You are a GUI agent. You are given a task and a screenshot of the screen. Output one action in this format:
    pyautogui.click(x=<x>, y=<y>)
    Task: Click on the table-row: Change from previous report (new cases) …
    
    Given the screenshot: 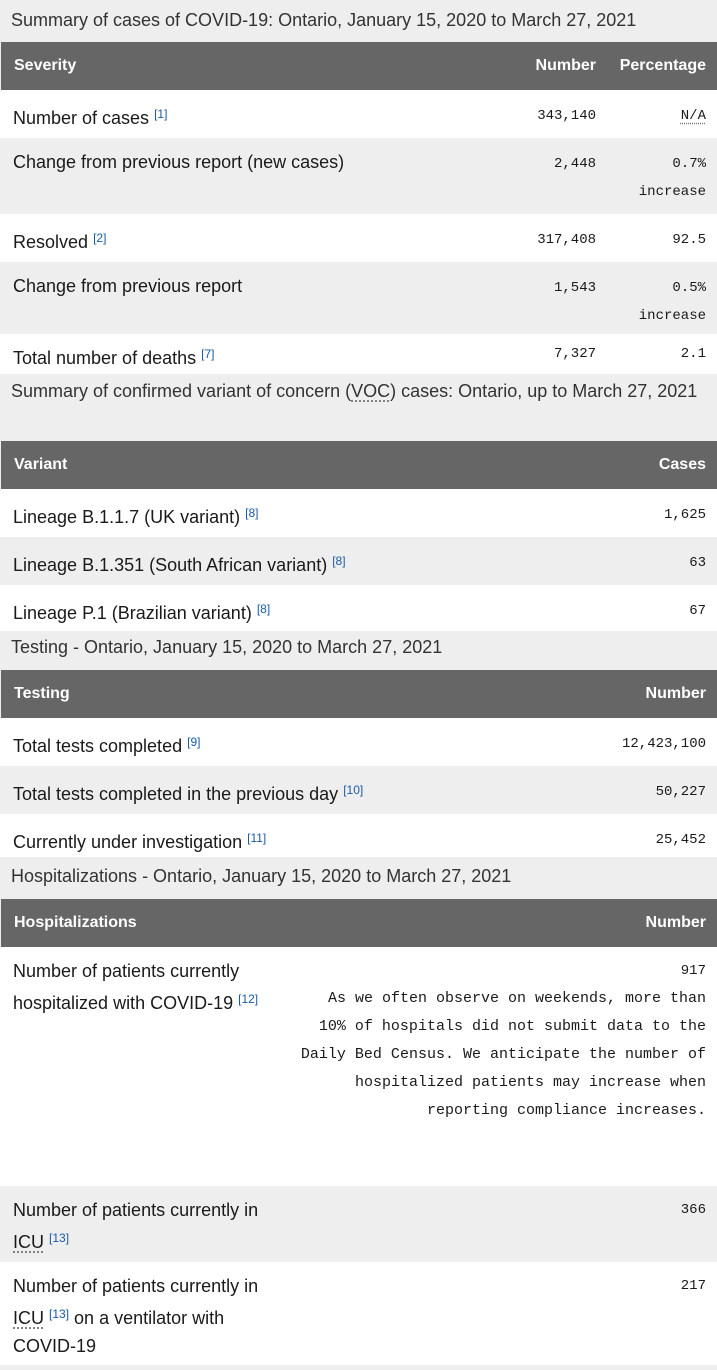 What is the action you would take?
    pyautogui.click(x=358, y=176)
    